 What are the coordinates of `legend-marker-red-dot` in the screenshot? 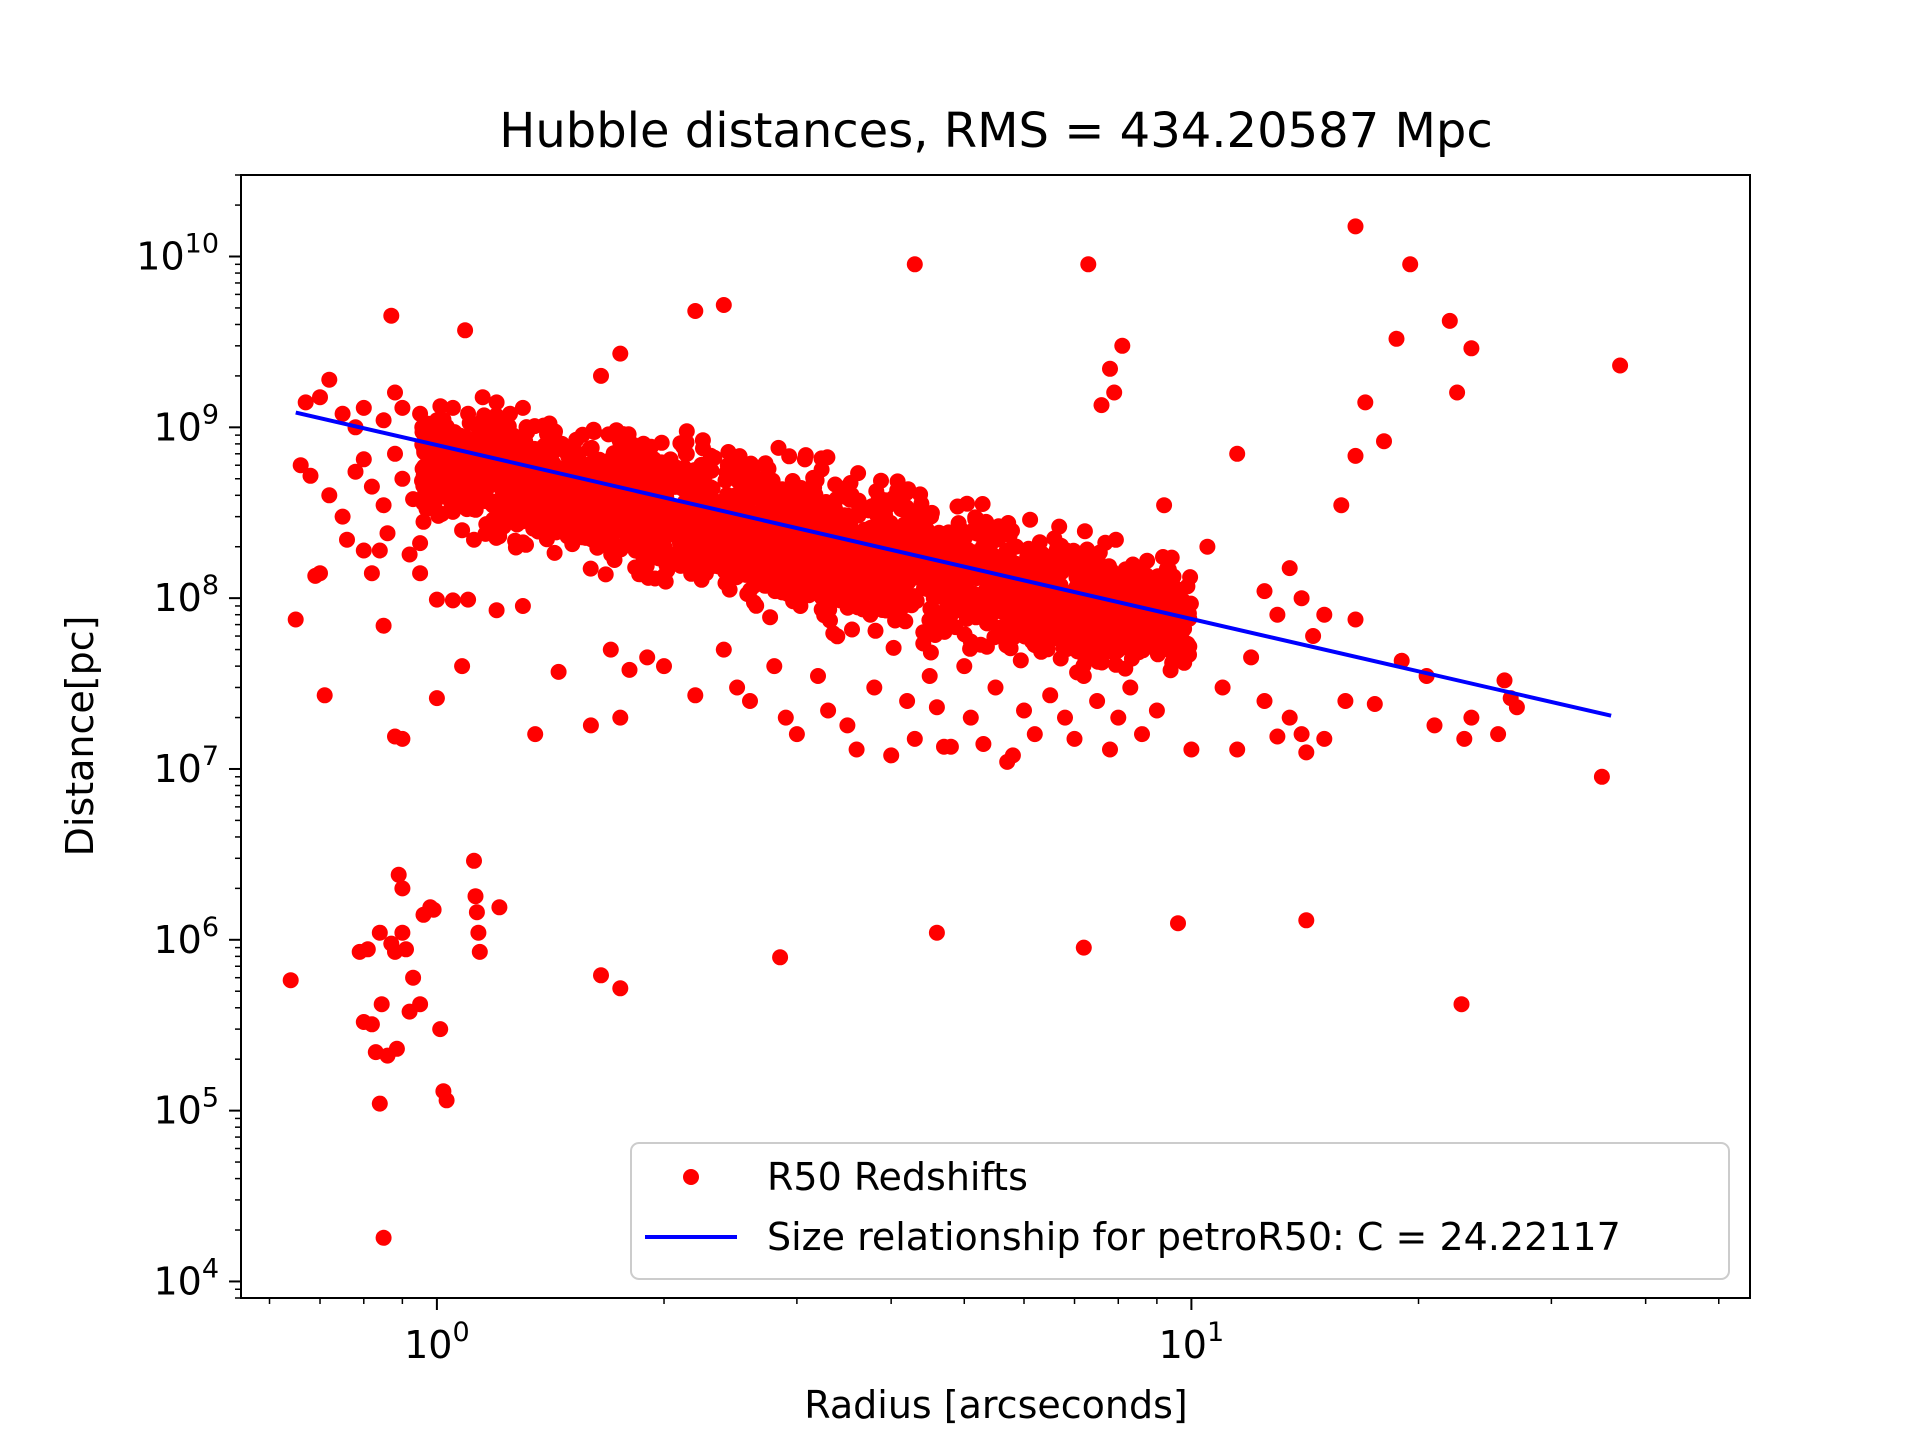 It's located at (691, 1177).